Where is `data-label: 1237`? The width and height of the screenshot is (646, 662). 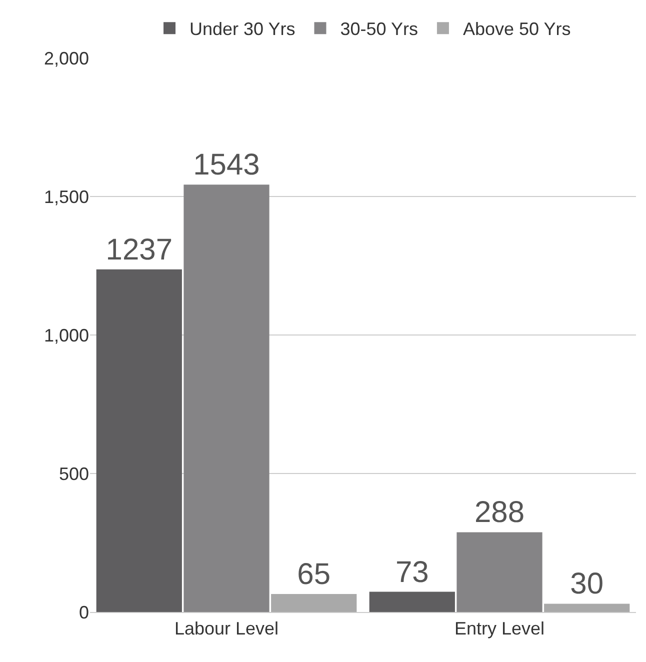
data-label: 1237 is located at coordinates (139, 249).